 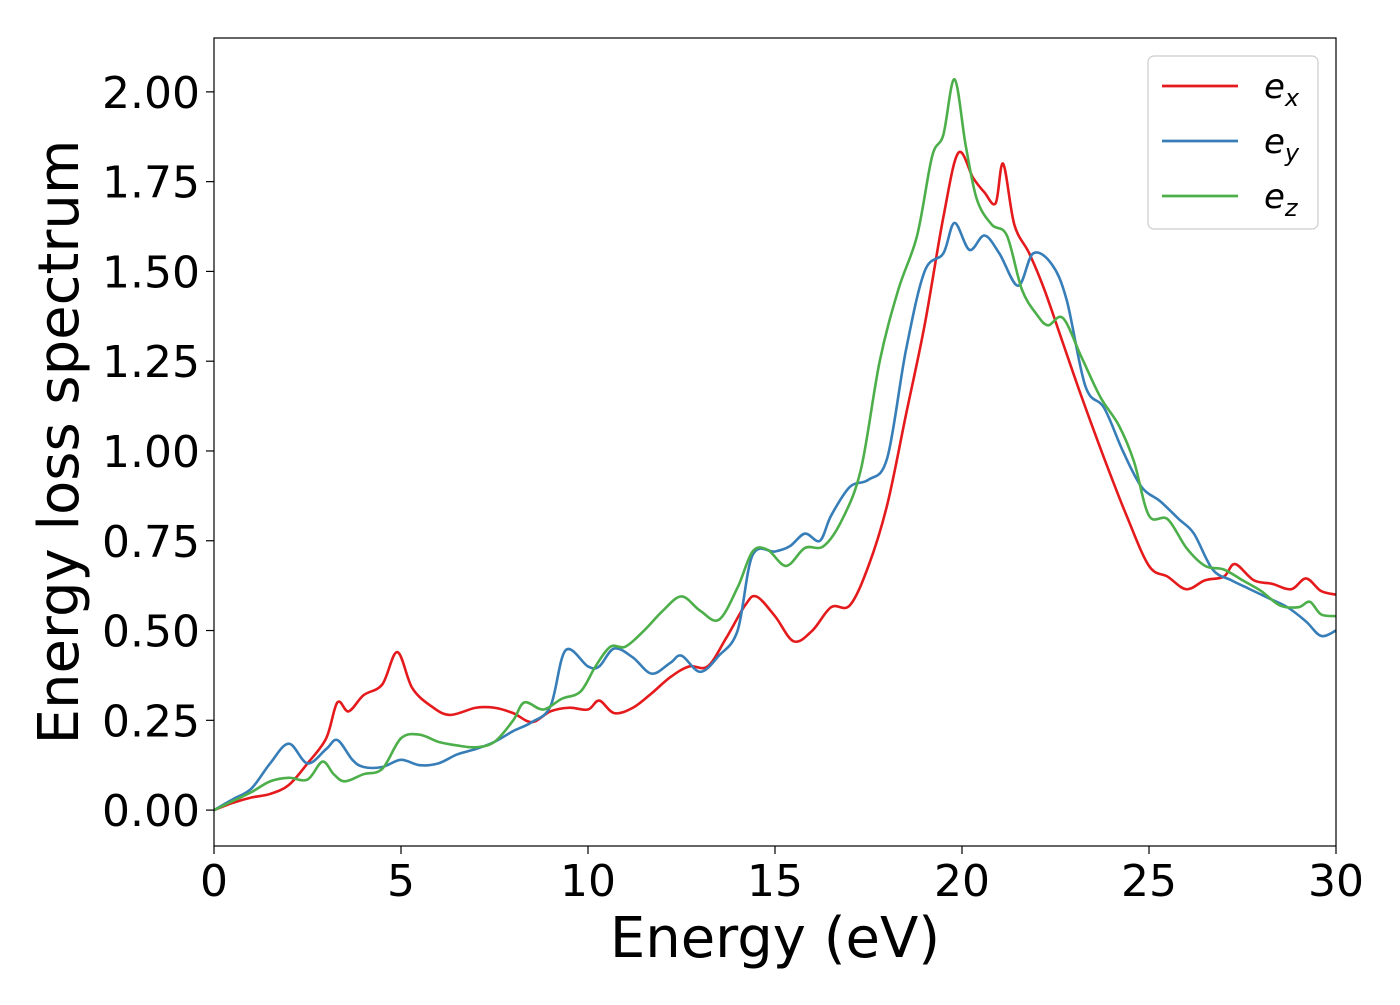 What do you see at coordinates (588, 881) in the screenshot?
I see `x-tick-label: 10` at bounding box center [588, 881].